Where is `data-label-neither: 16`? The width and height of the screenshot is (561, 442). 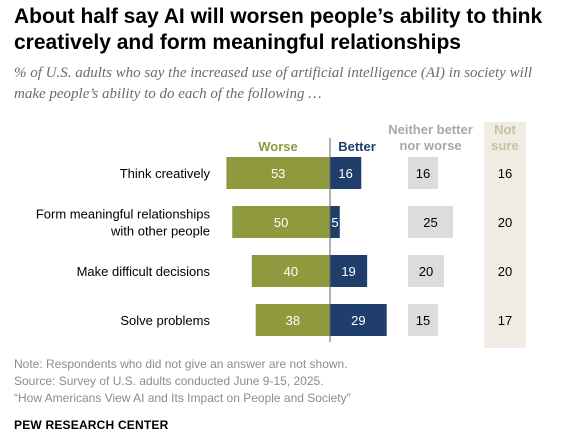
data-label-neither: 16 is located at coordinates (423, 173).